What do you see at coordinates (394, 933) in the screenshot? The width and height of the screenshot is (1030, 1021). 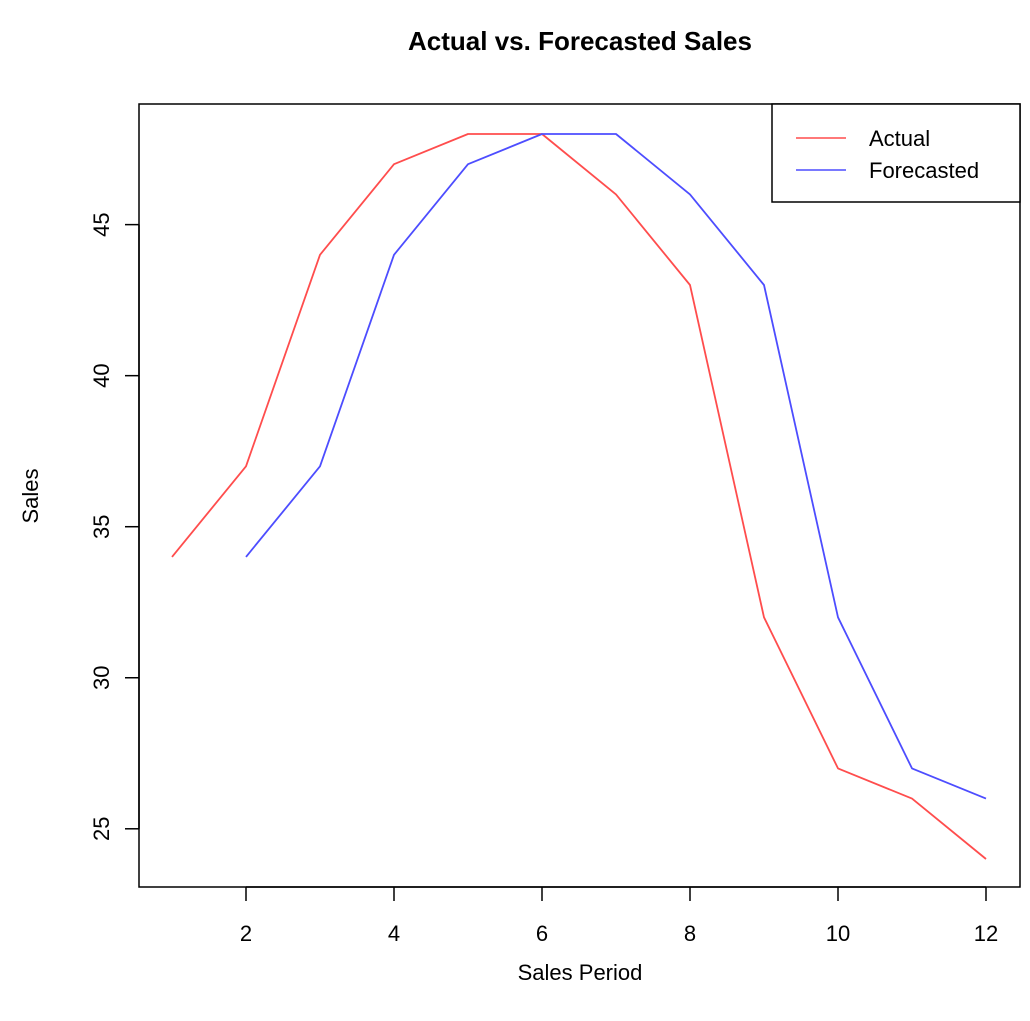 I see `x-tick-label: 4` at bounding box center [394, 933].